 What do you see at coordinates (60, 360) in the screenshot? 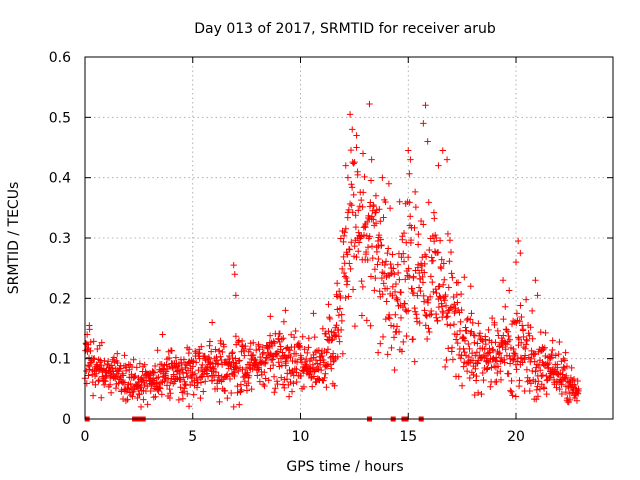
I see `y-tick-label: 0.1` at bounding box center [60, 360].